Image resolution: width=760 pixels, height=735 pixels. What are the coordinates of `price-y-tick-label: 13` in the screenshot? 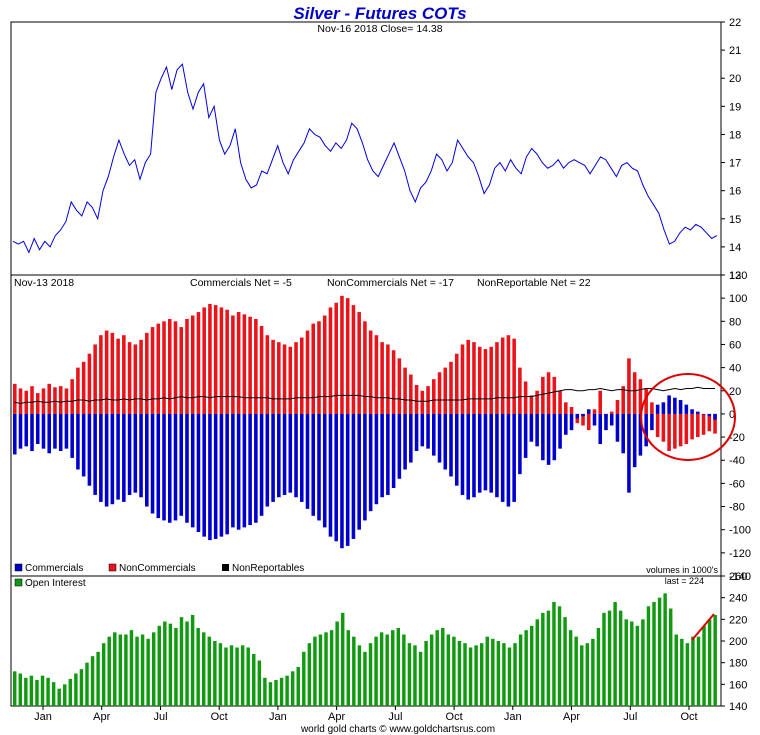 It's located at (735, 276).